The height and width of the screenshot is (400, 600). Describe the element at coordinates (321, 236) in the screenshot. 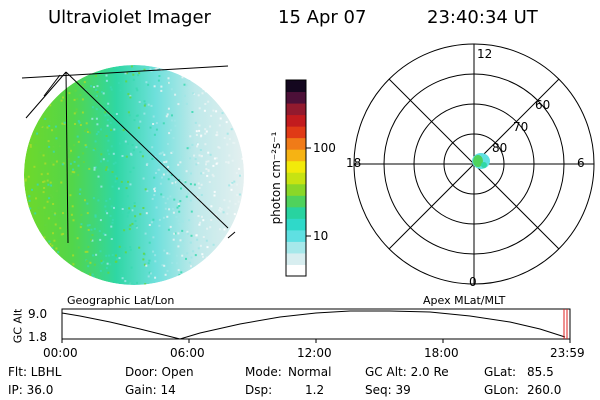

I see `colorbar-label-10: 10` at that location.